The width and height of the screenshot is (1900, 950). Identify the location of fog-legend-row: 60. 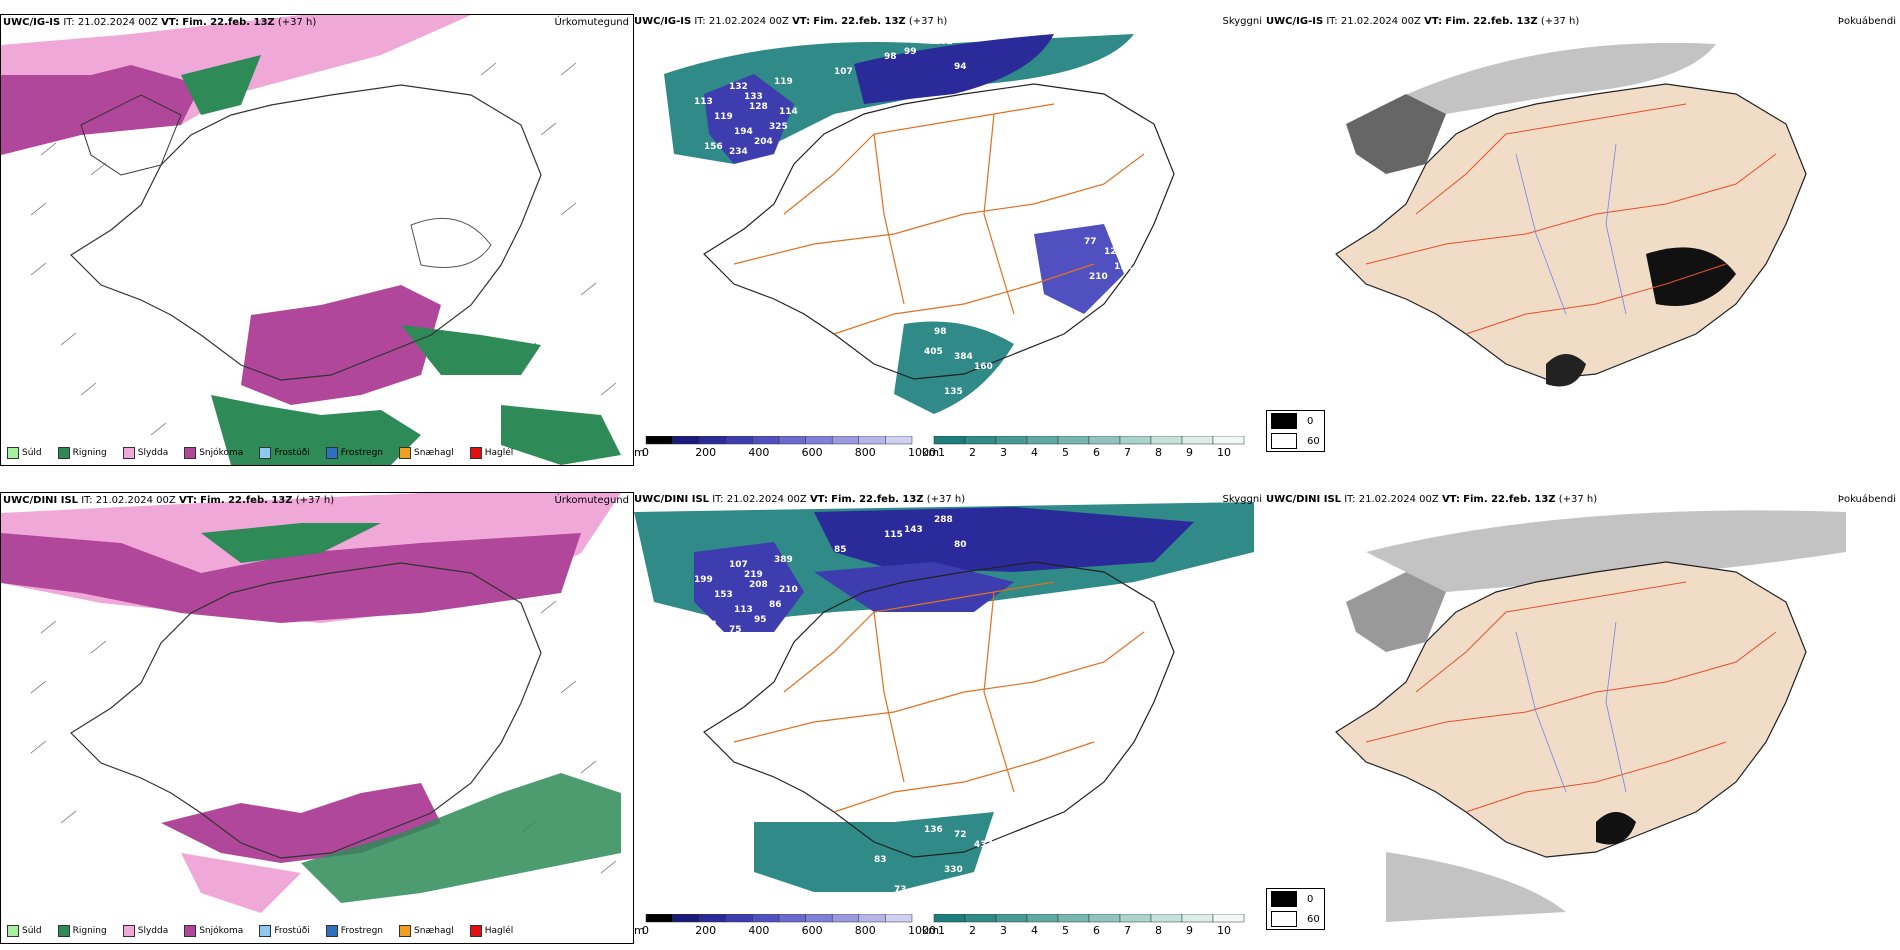
(1295, 441).